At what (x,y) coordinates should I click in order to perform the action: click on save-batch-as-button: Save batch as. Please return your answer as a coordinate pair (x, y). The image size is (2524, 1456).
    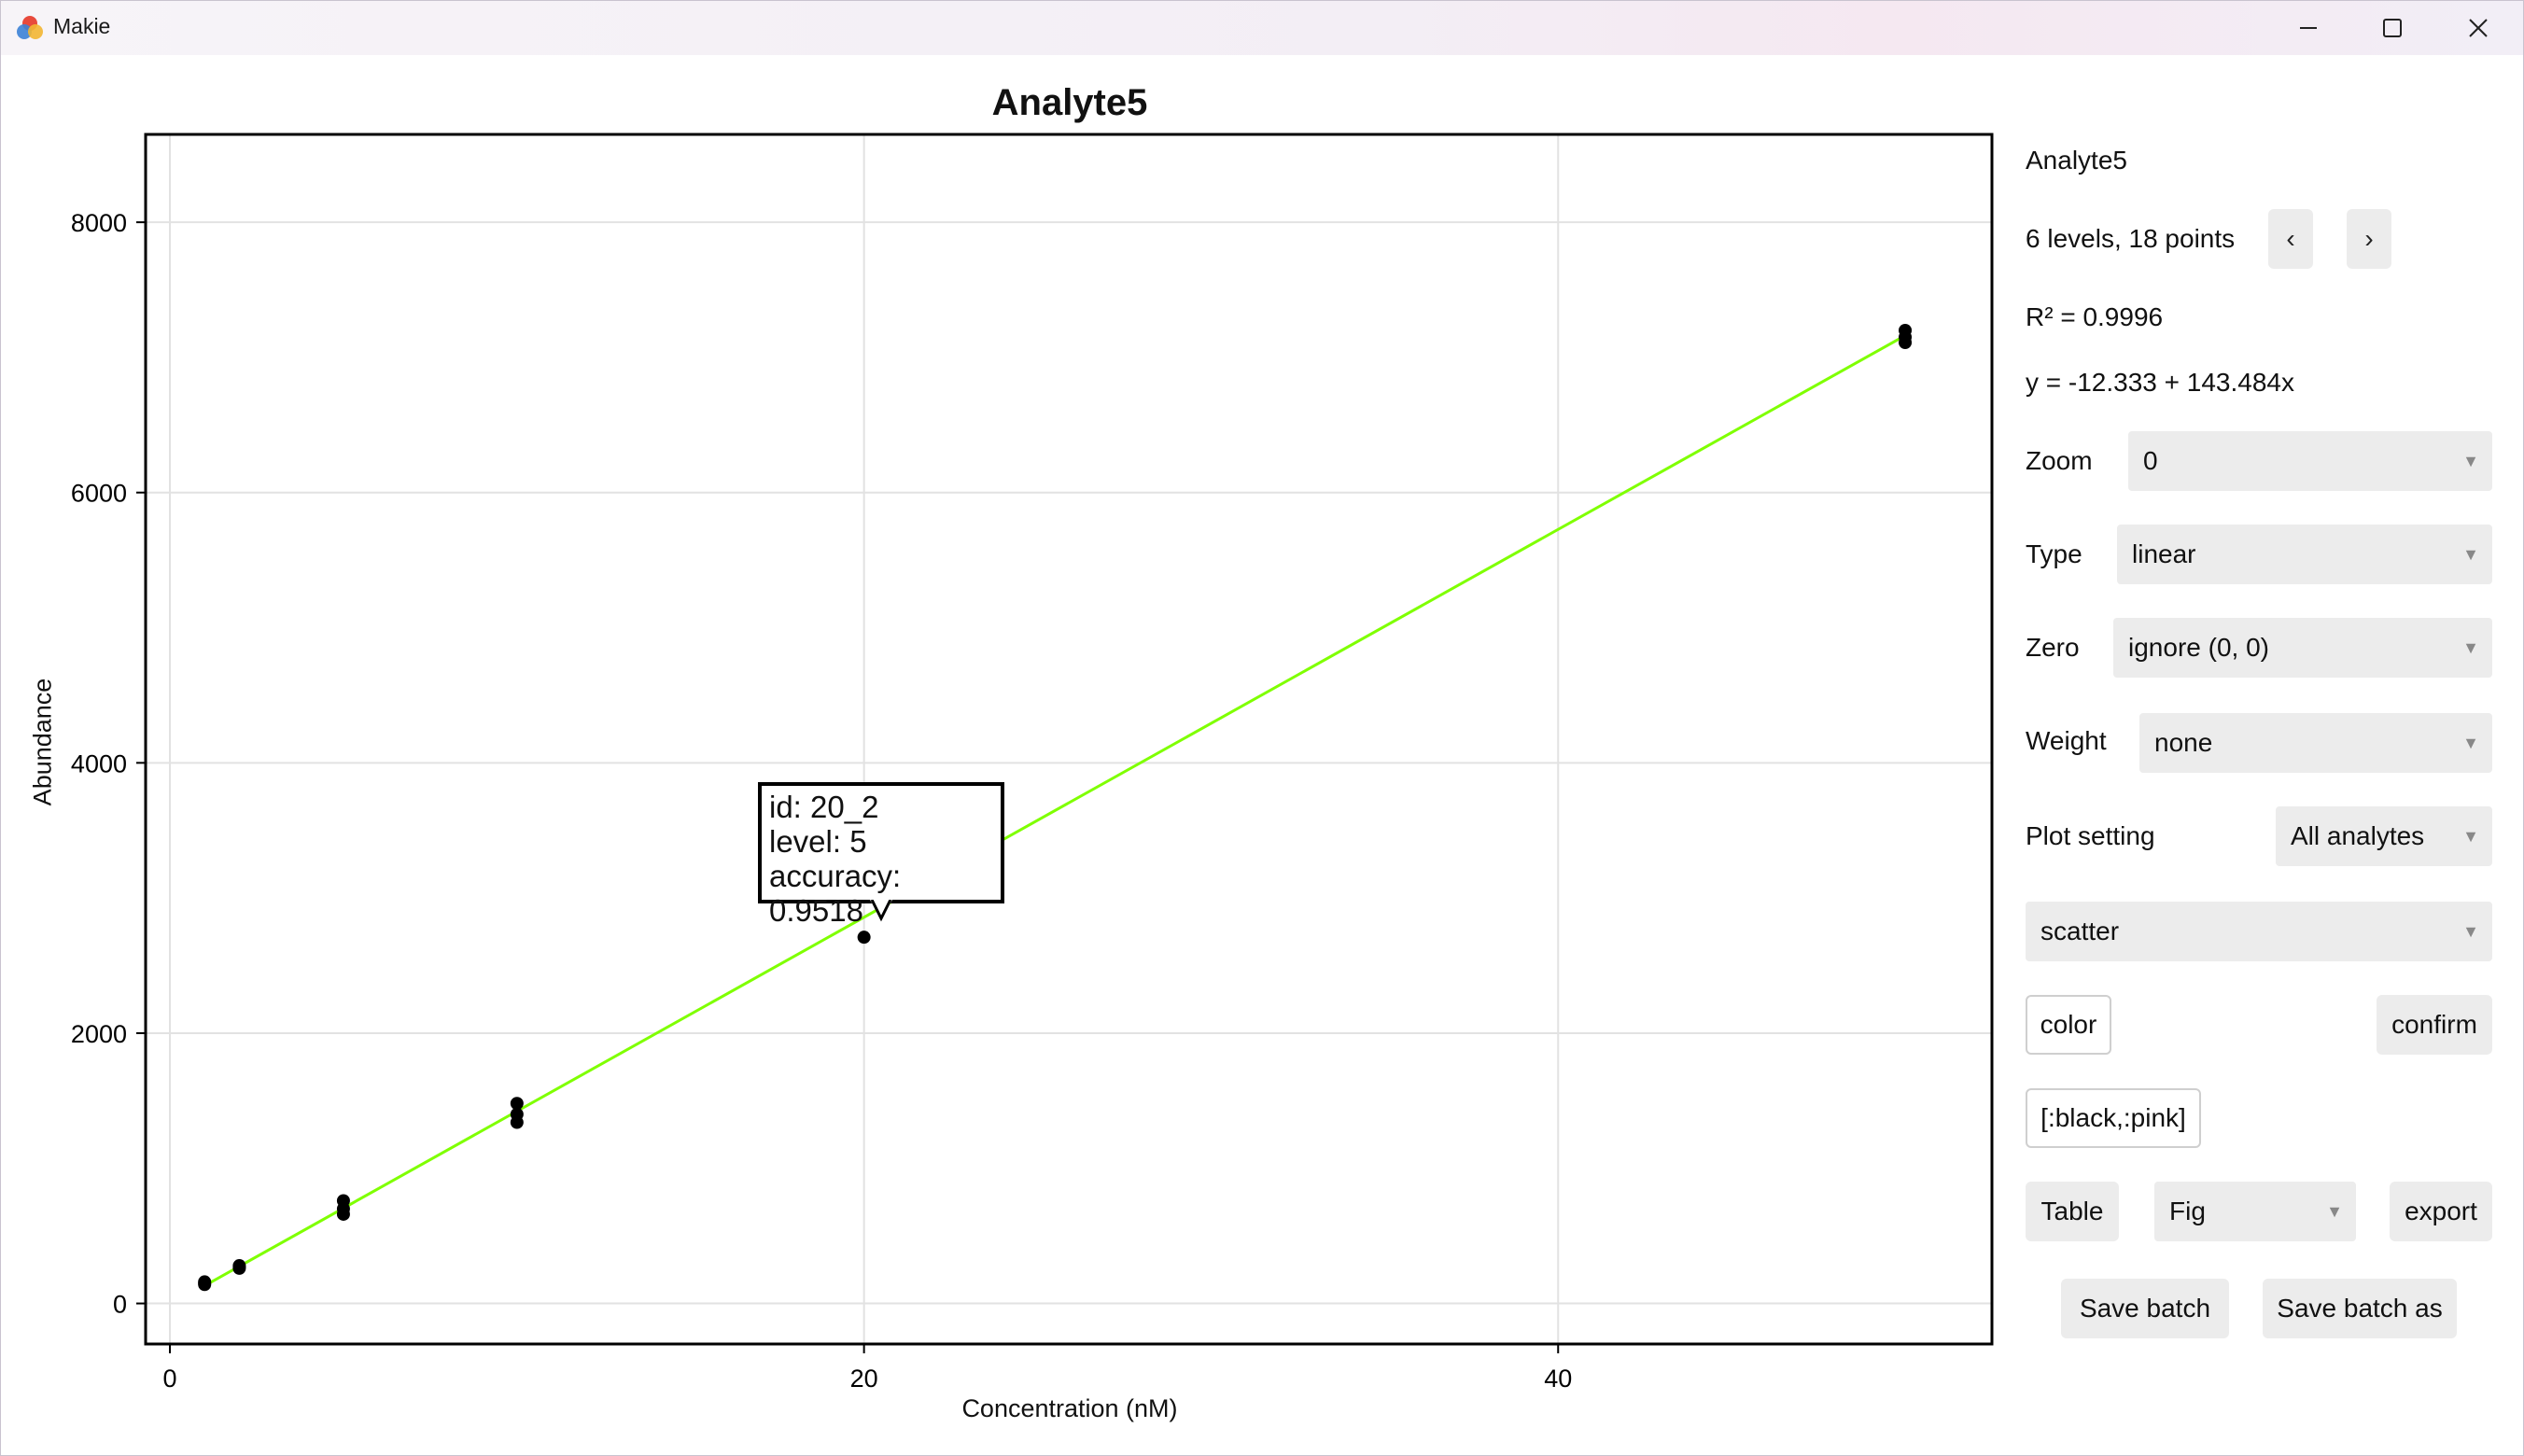
    Looking at the image, I should click on (2360, 1308).